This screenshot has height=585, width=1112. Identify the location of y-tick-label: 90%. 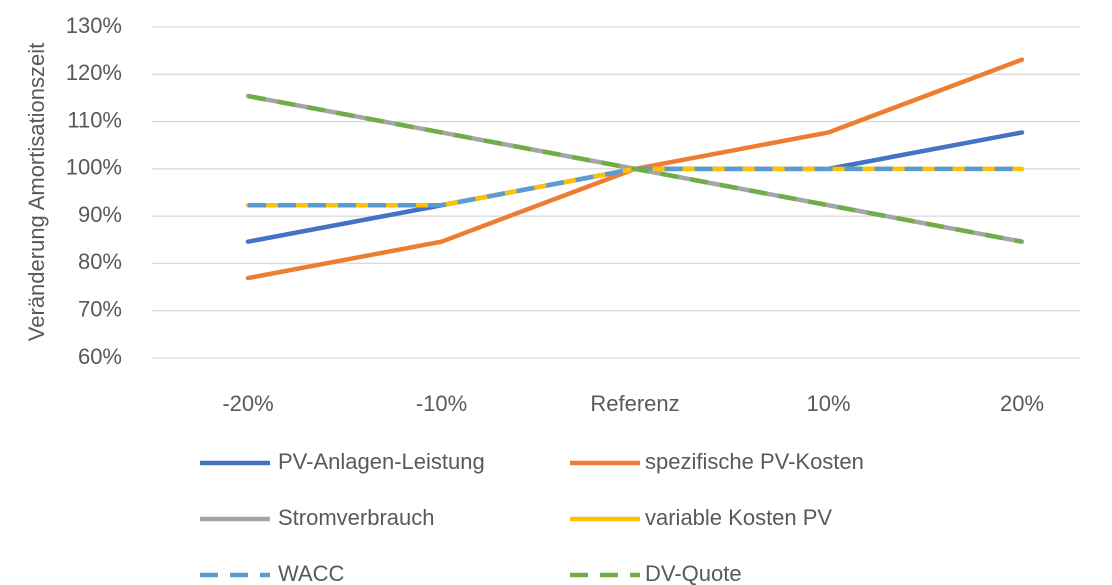
(100, 214).